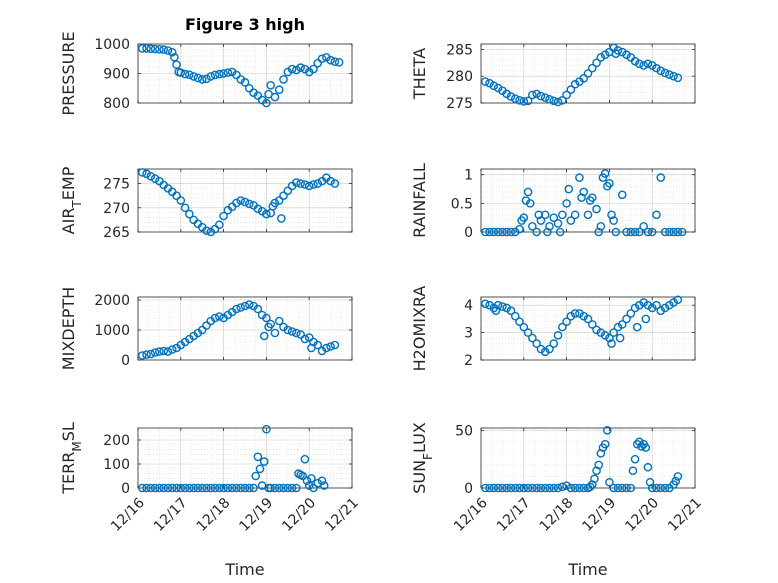 The image size is (778, 583). Describe the element at coordinates (206, 73) in the screenshot. I see `panel-pressure: 800 900 1000 PRESSURE` at that location.